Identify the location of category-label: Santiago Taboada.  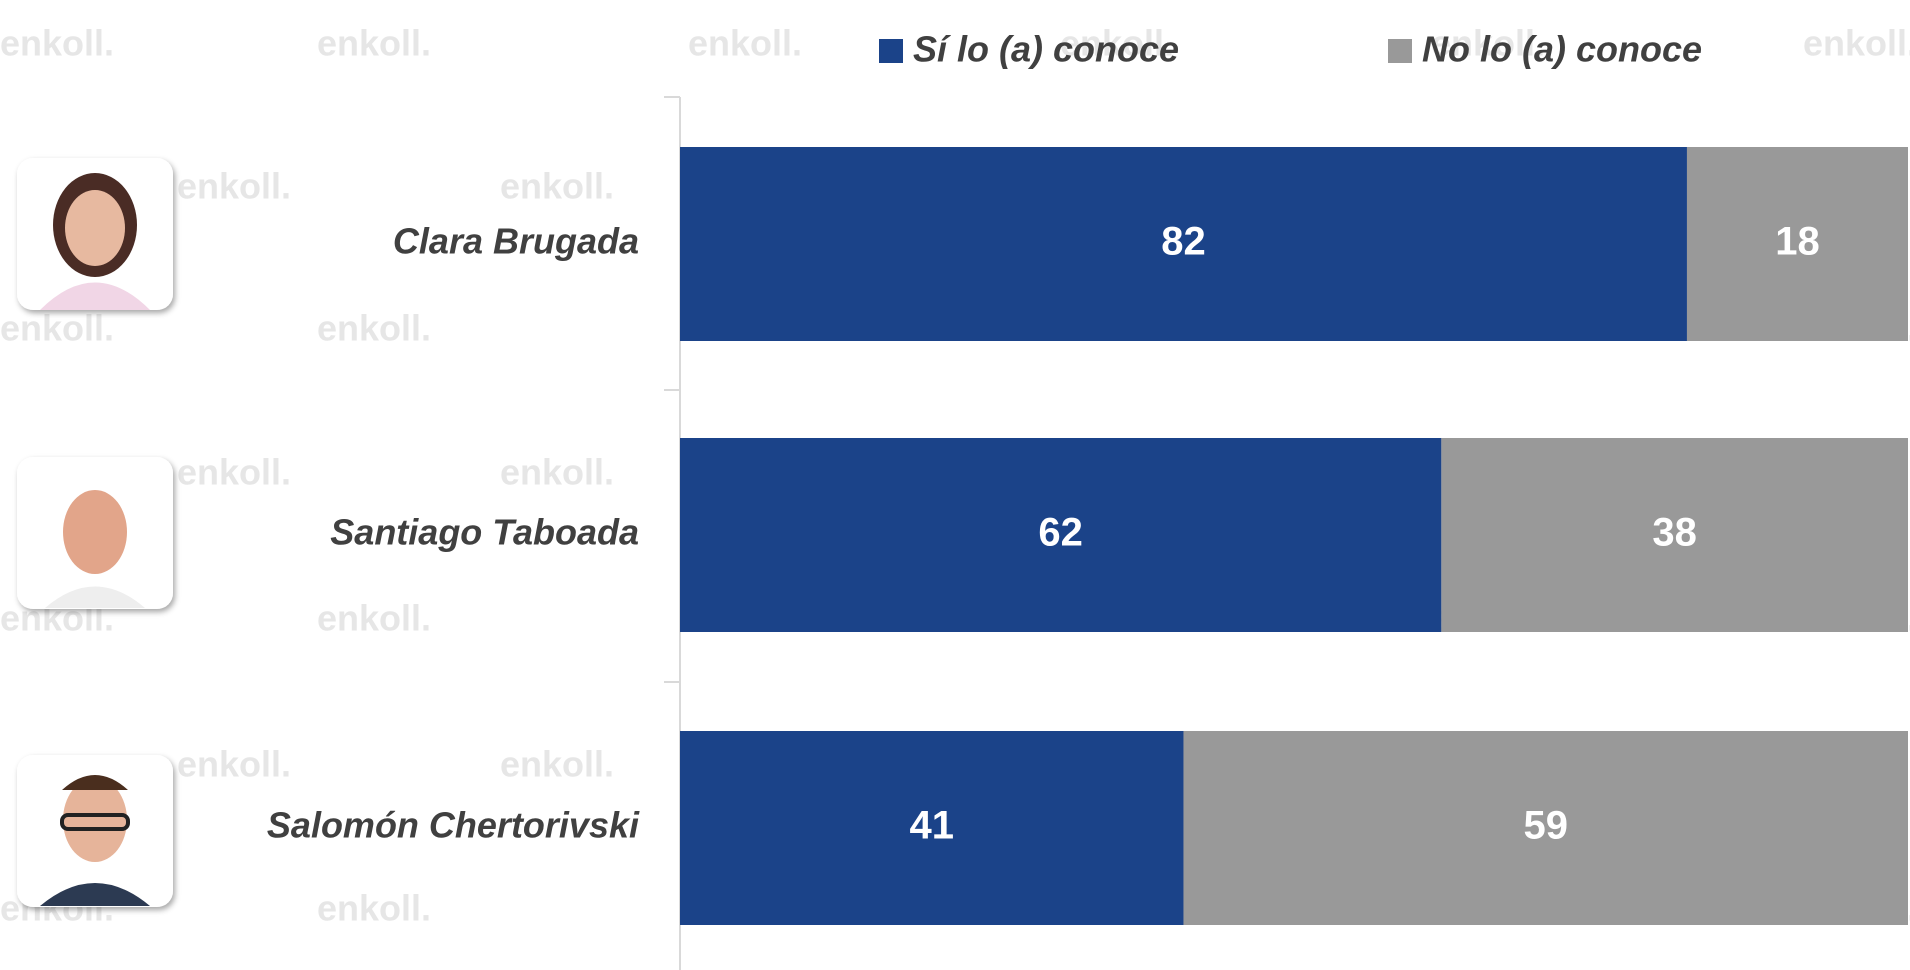
(484, 532).